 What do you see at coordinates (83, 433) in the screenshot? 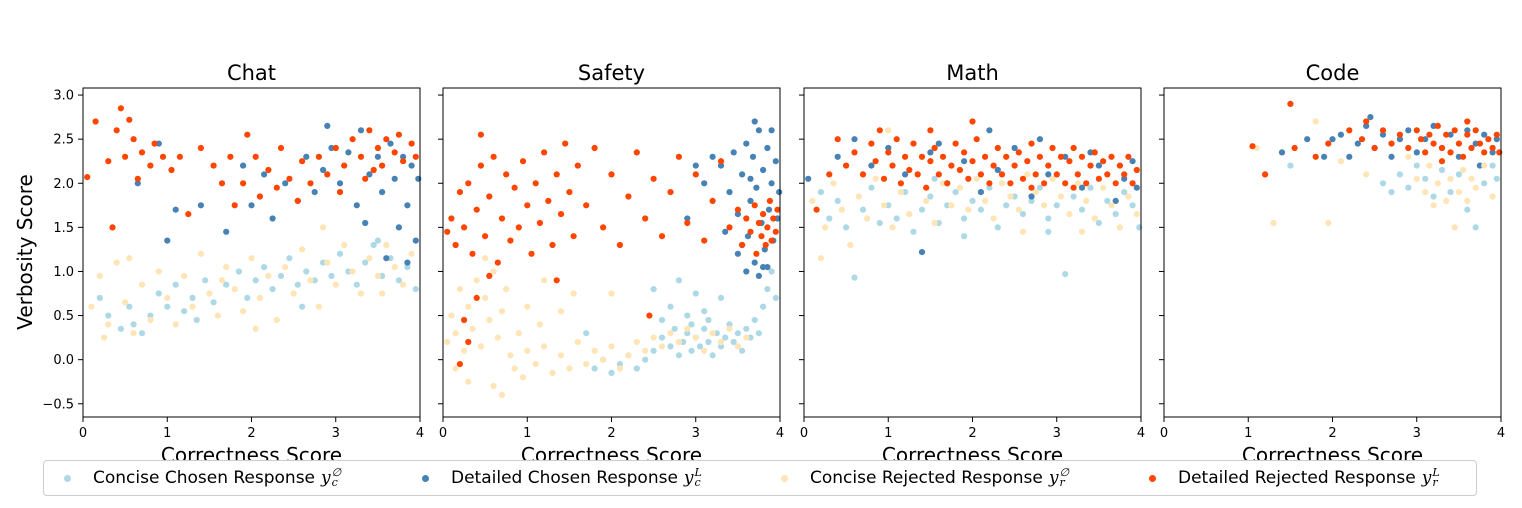
I see `x-tick-label: 0` at bounding box center [83, 433].